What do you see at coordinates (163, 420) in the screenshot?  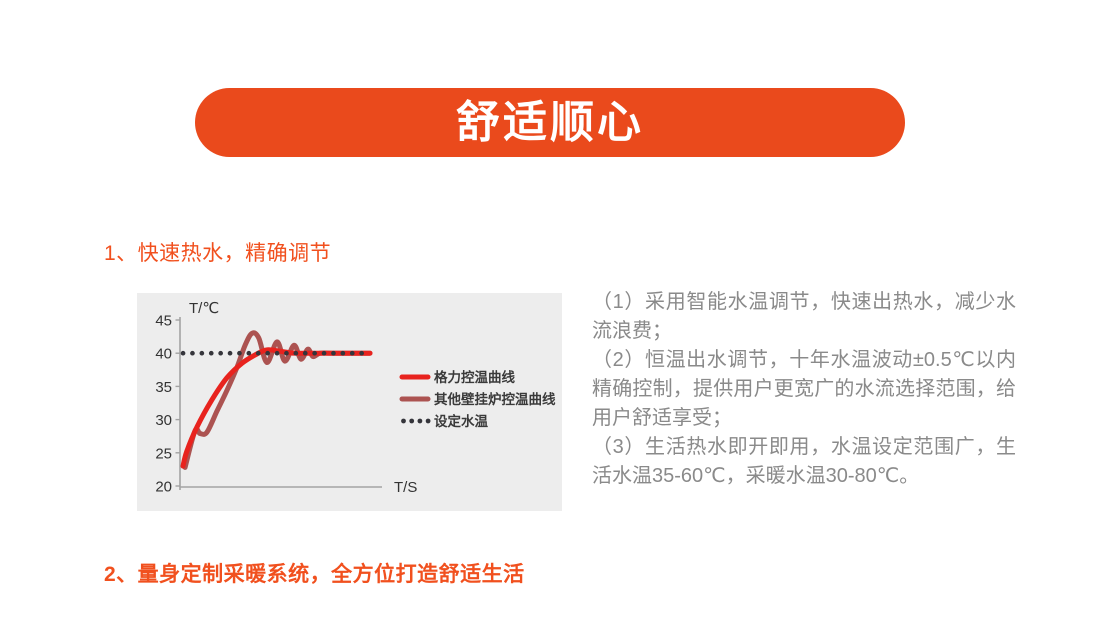 I see `svg-text: 30` at bounding box center [163, 420].